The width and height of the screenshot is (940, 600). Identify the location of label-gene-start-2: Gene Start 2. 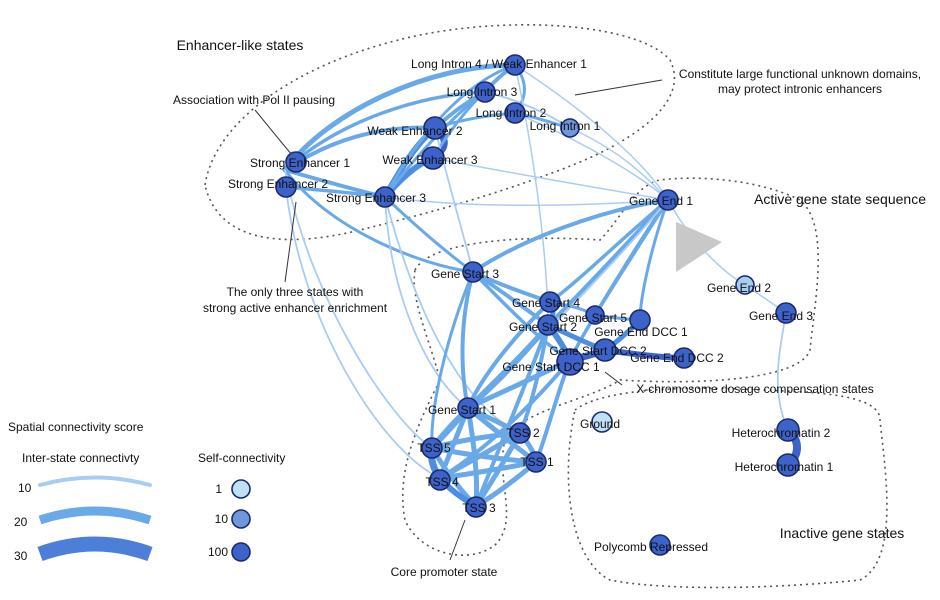
(543, 327).